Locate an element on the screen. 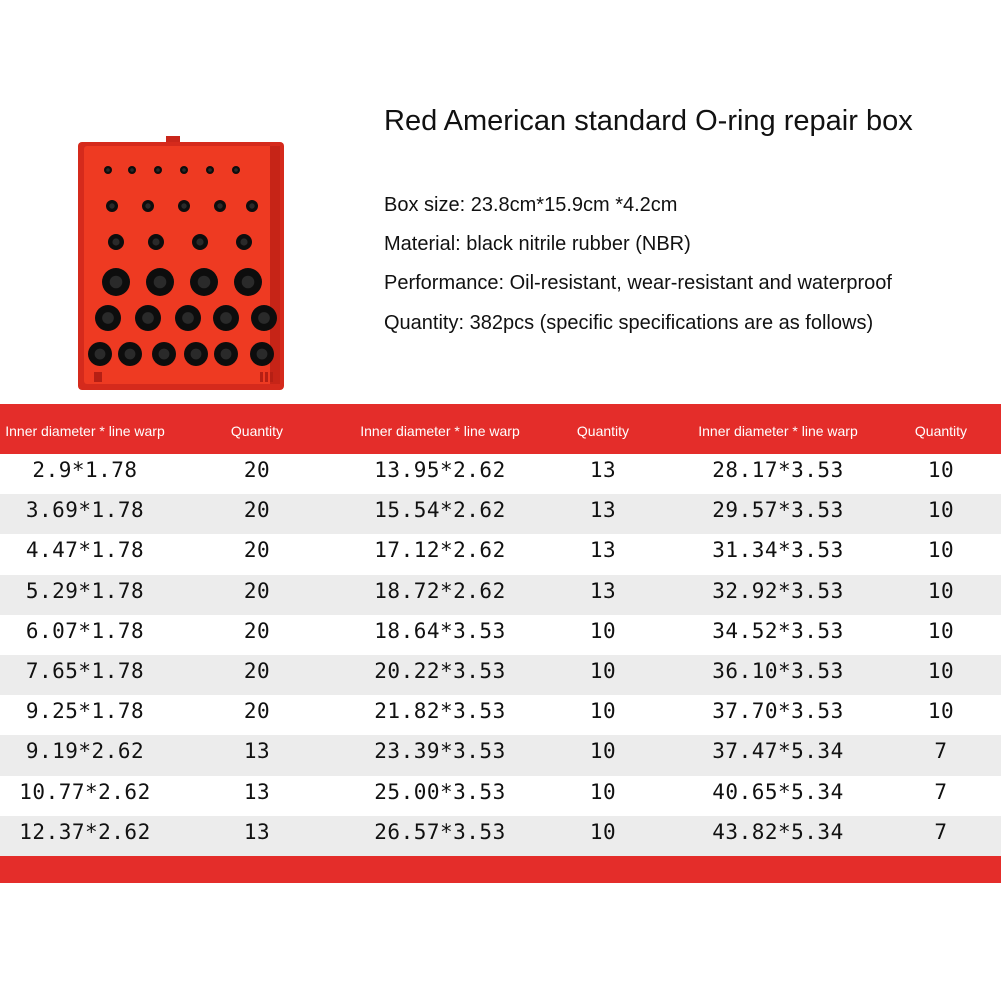 The width and height of the screenshot is (1001, 1001). size-cell: 21.82*3.53 is located at coordinates (440, 711).